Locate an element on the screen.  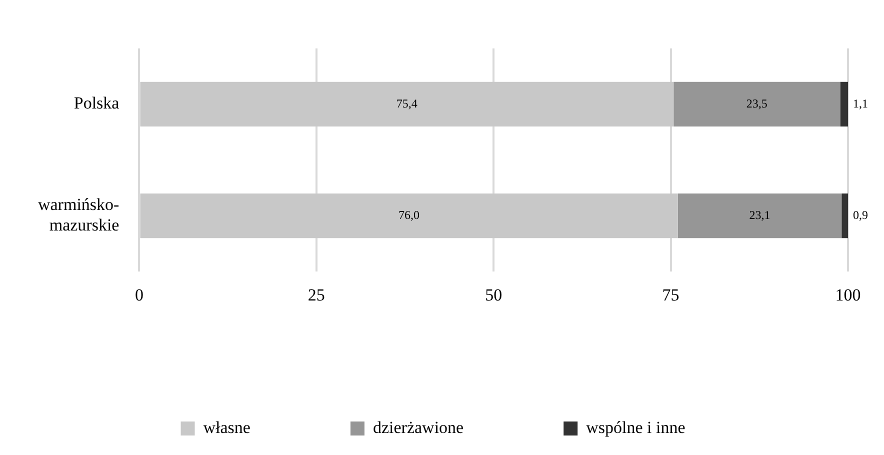
data-label: 1,1 is located at coordinates (860, 103).